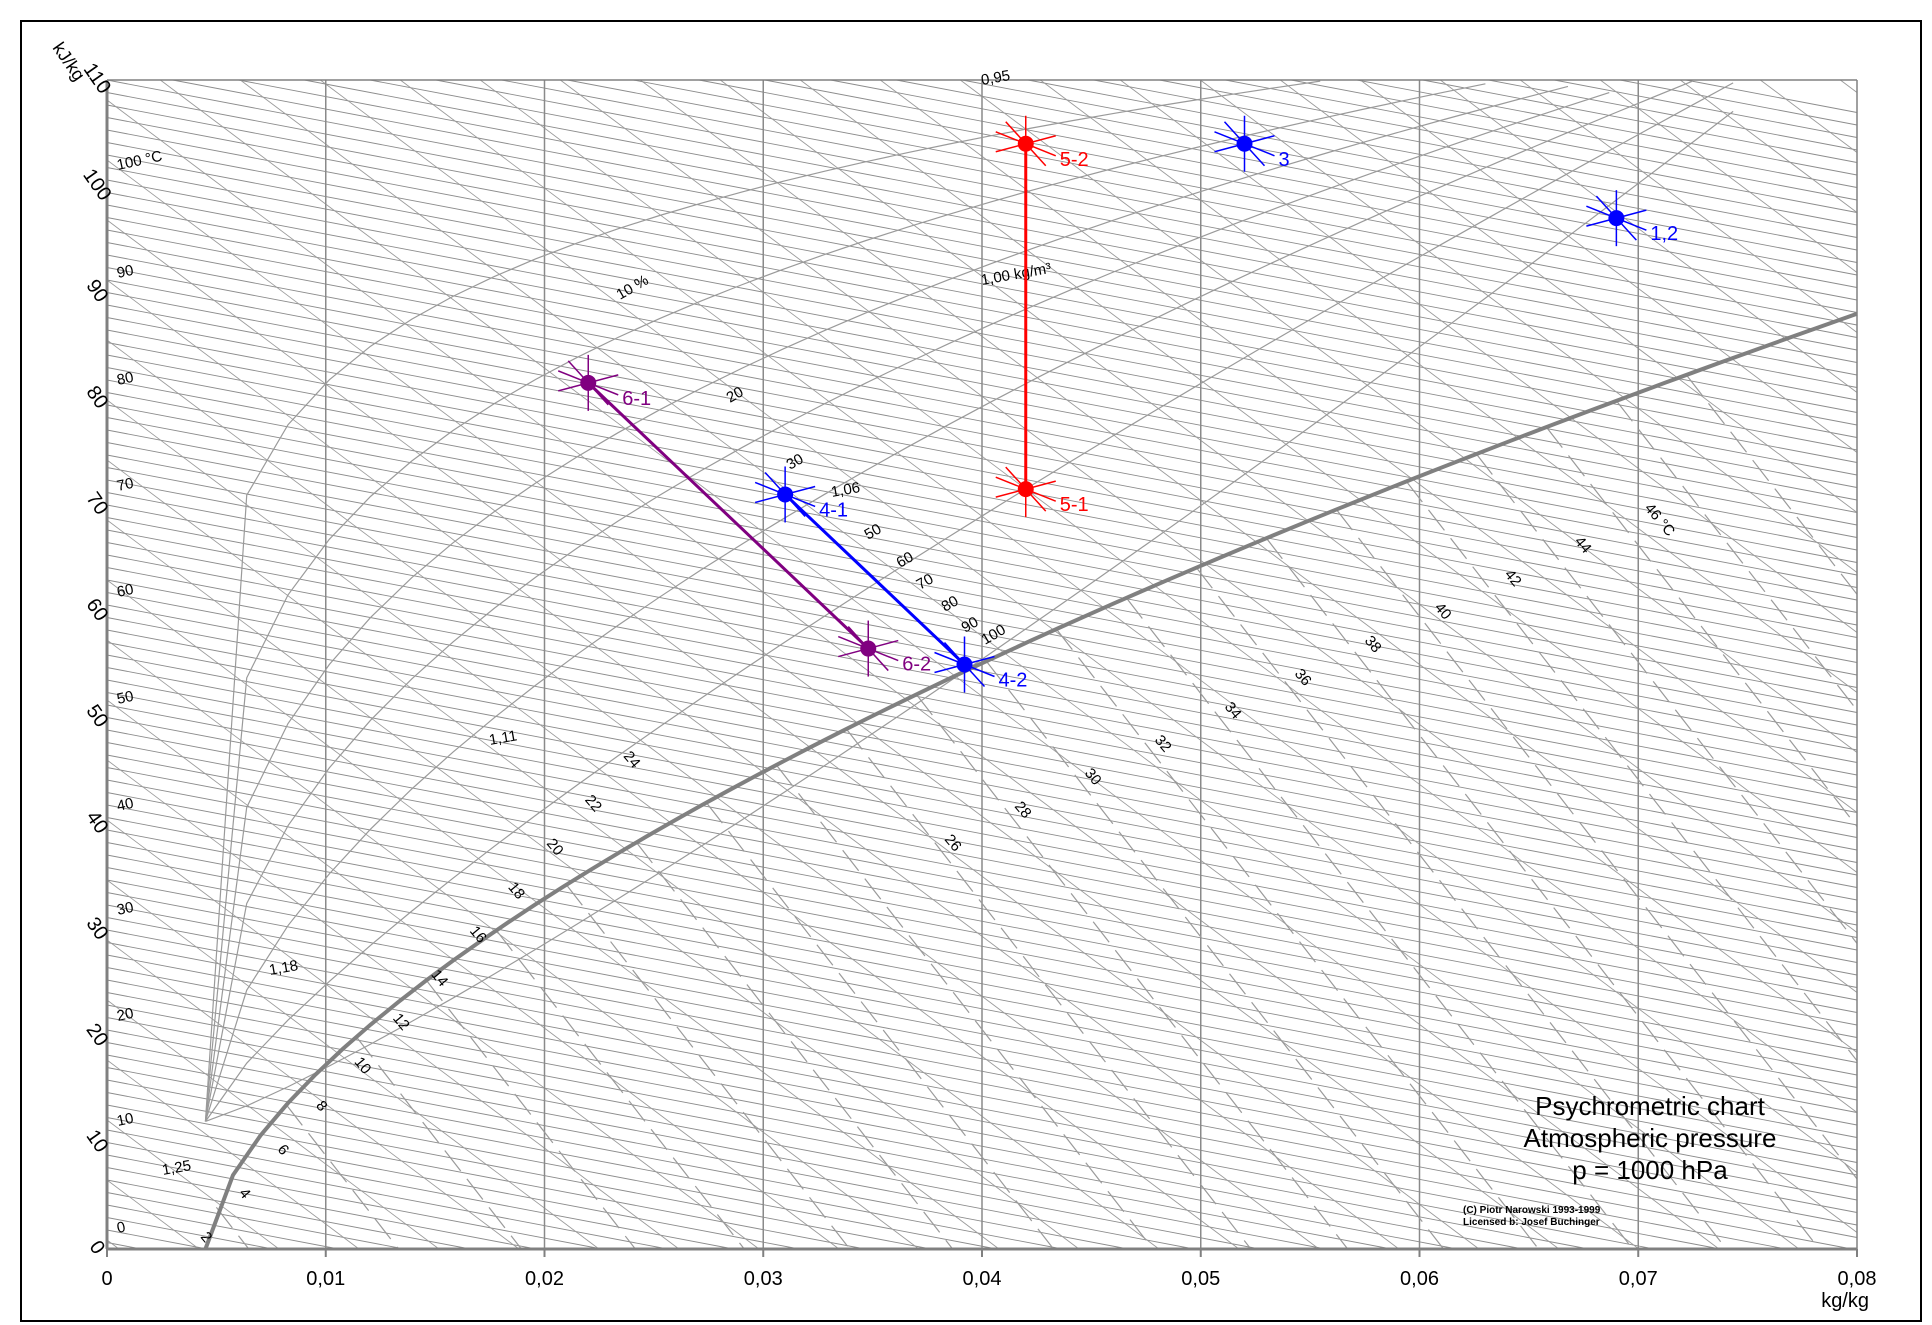 The height and width of the screenshot is (1325, 1932). I want to click on state-point: 5-2, so click(1042, 143).